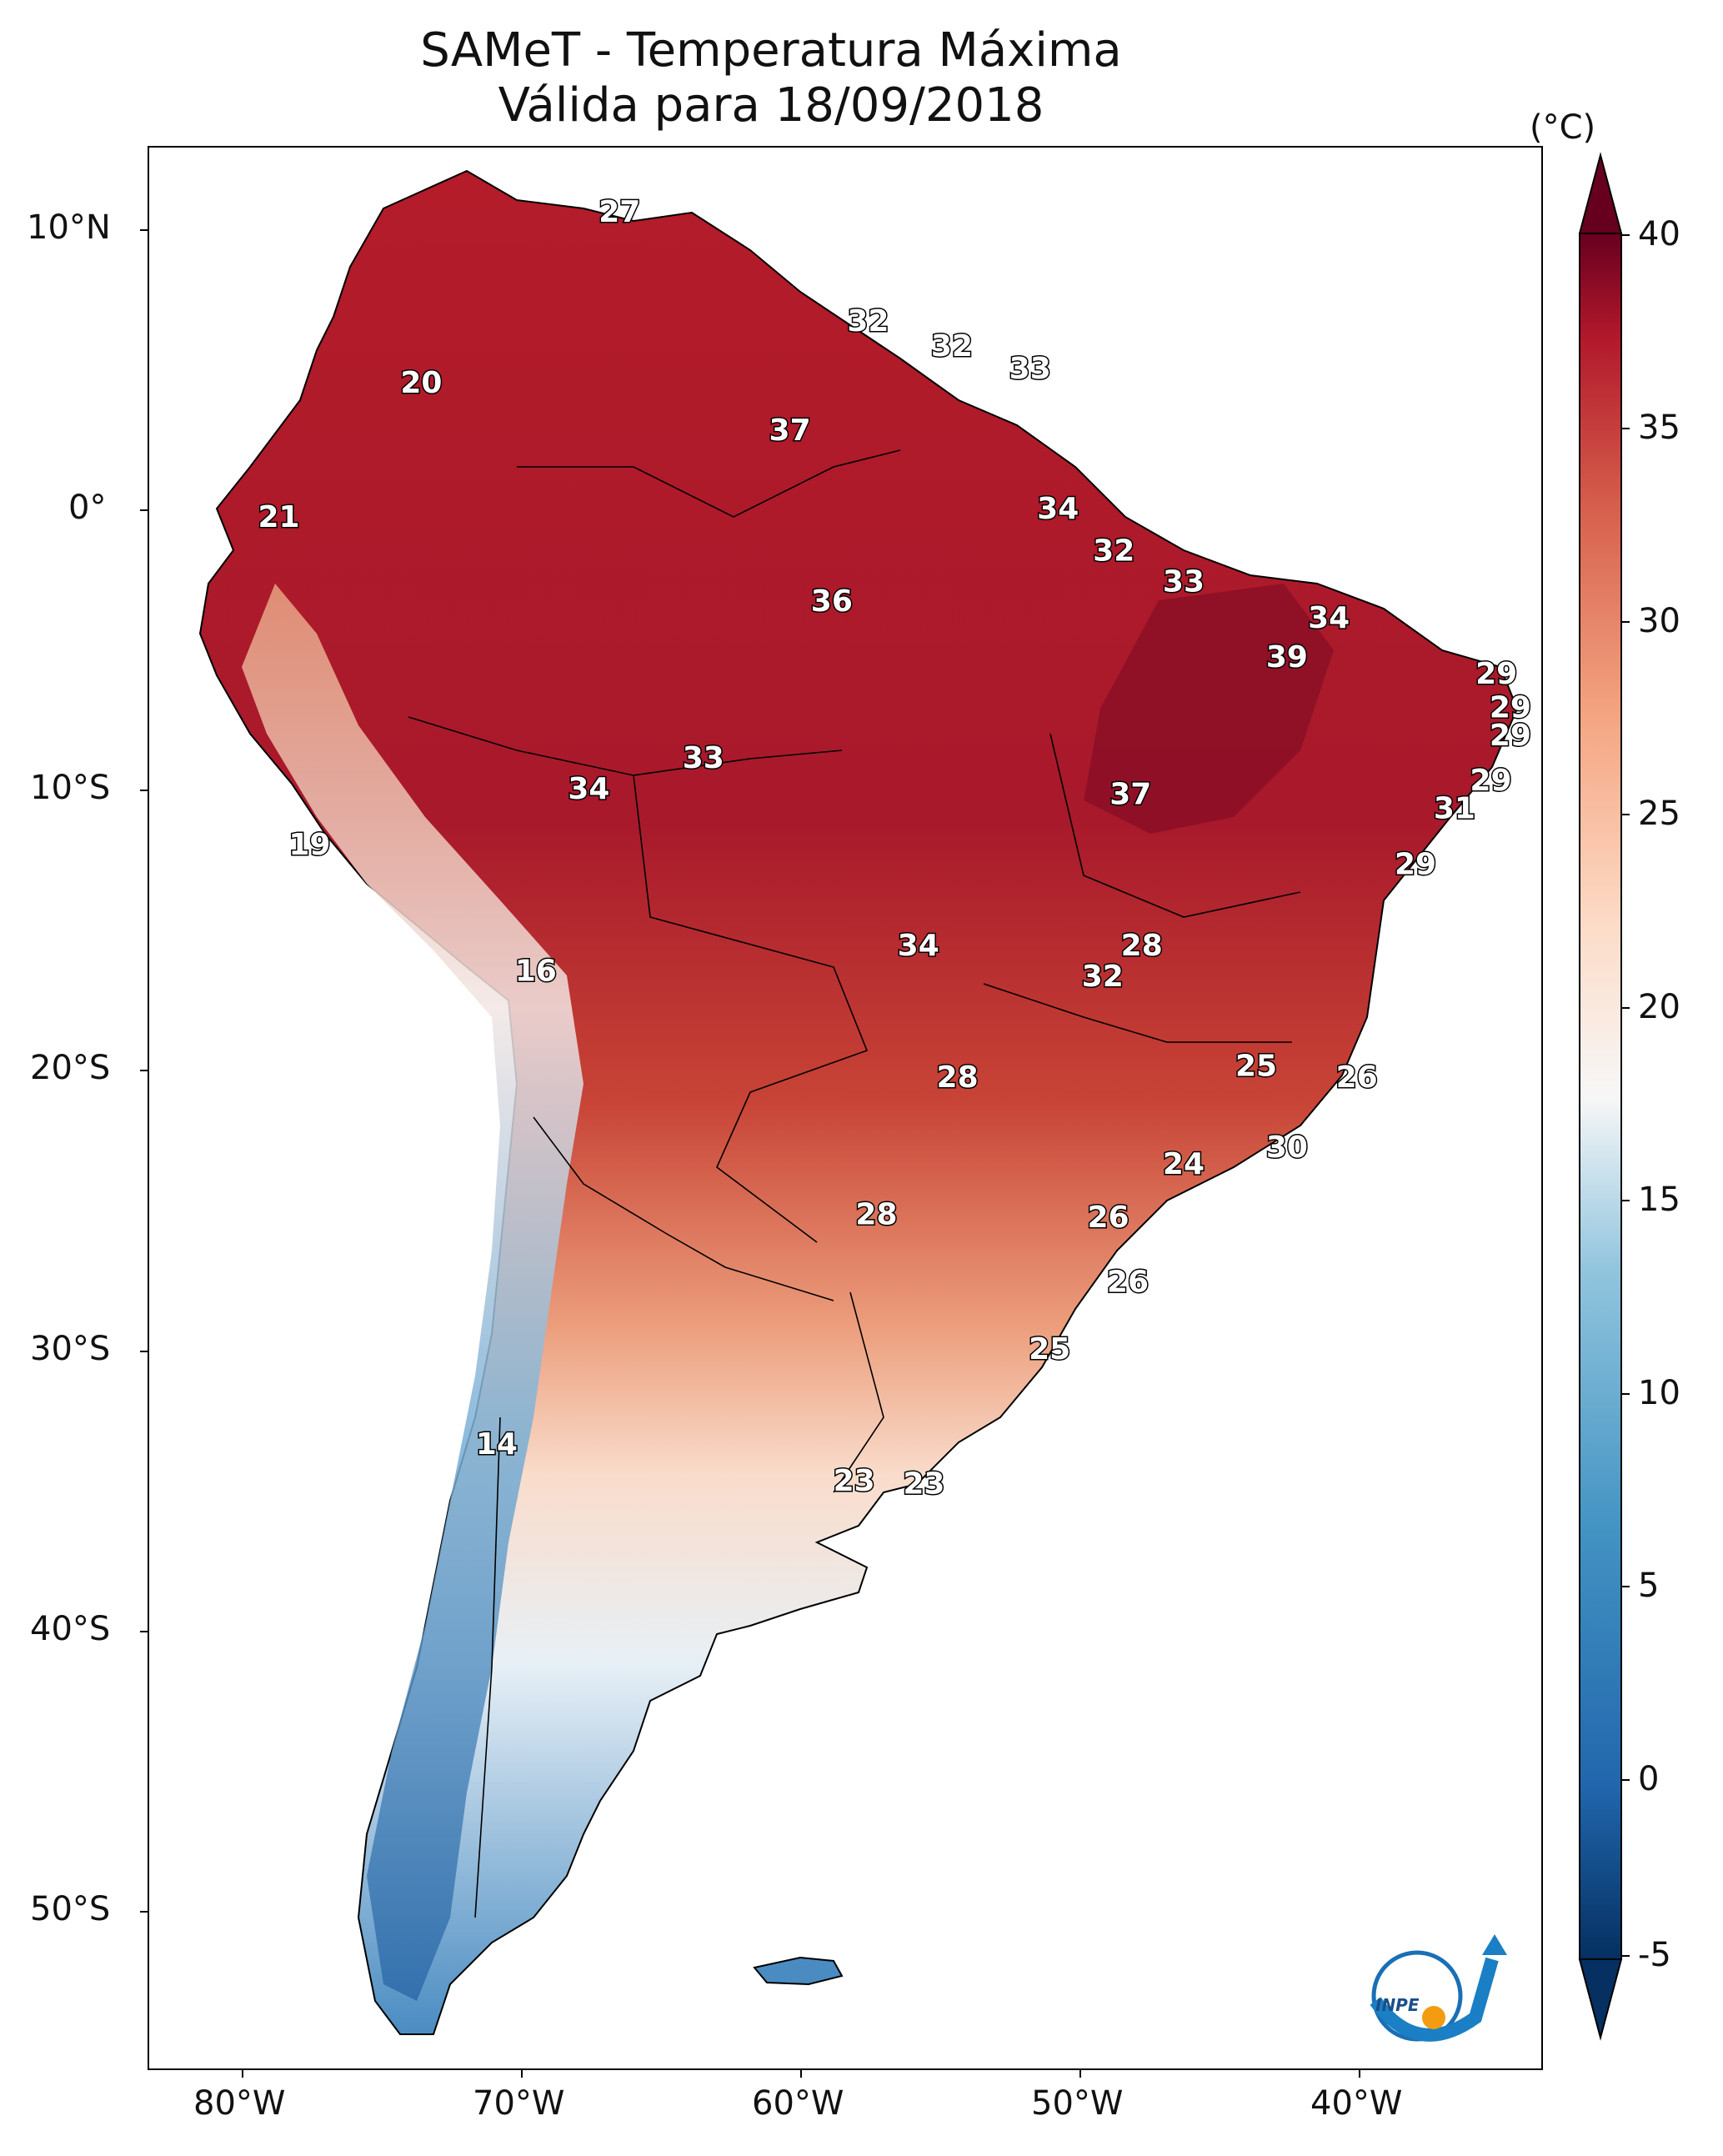  What do you see at coordinates (832, 601) in the screenshot?
I see `temperature-label: 36` at bounding box center [832, 601].